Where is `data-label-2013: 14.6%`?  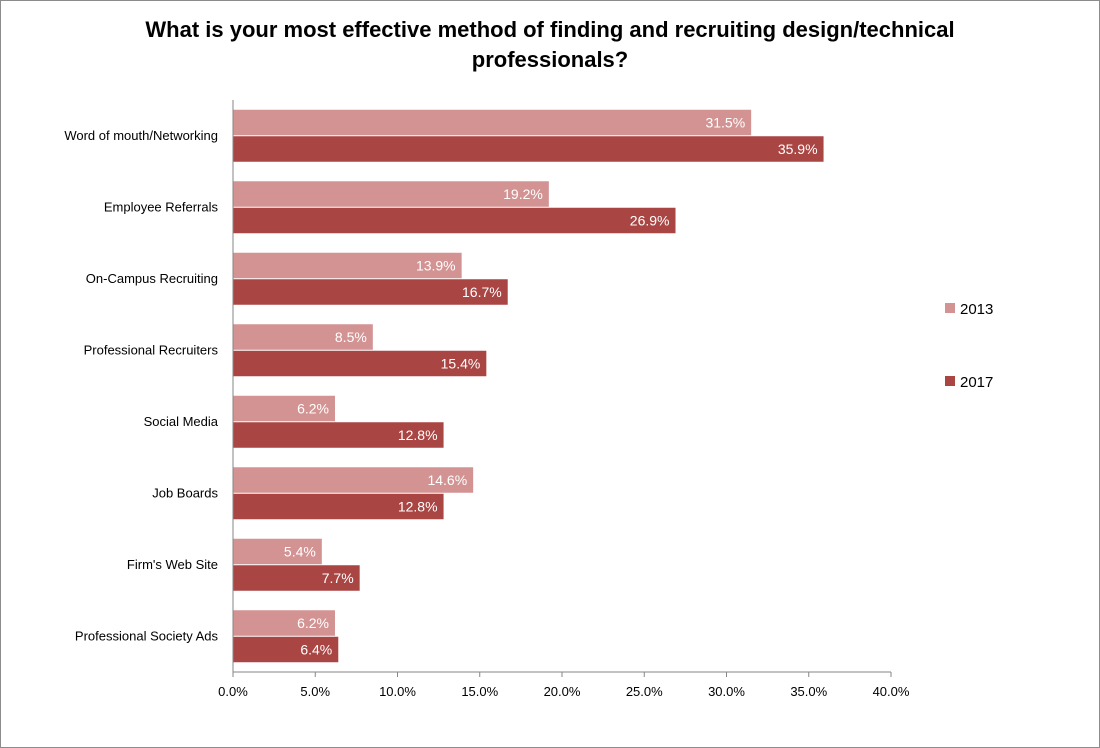
data-label-2013: 14.6% is located at coordinates (447, 480).